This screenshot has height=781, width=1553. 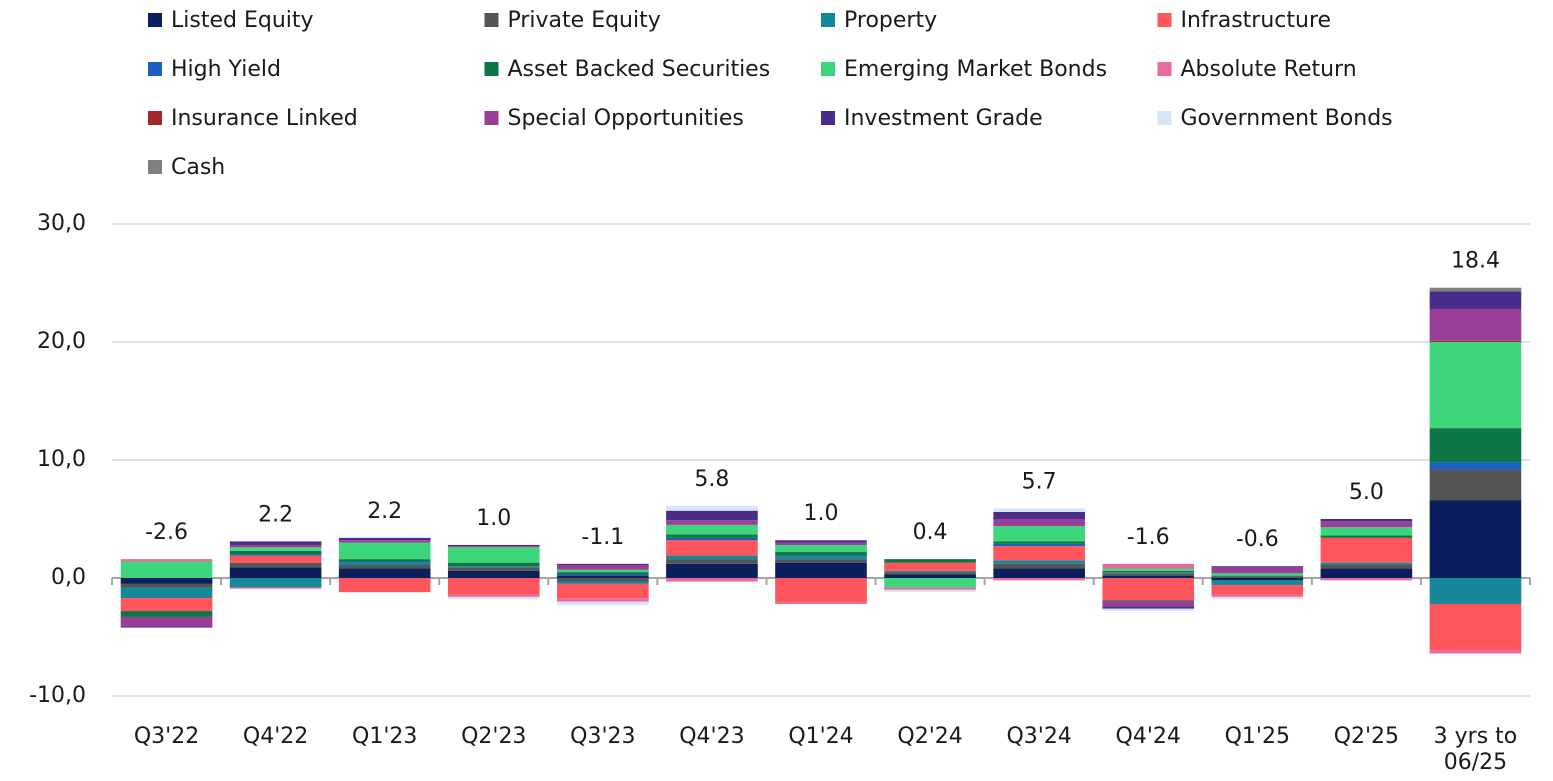 I want to click on total-label: 18.4, so click(x=1475, y=261).